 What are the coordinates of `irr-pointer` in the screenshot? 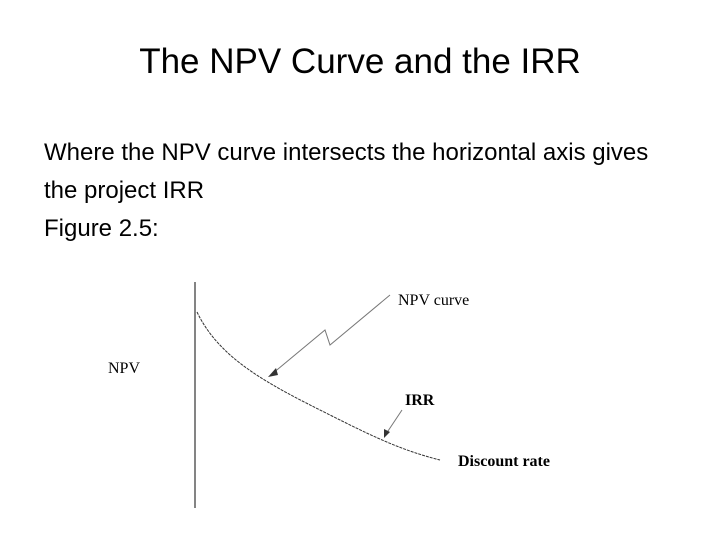 It's located at (394, 422).